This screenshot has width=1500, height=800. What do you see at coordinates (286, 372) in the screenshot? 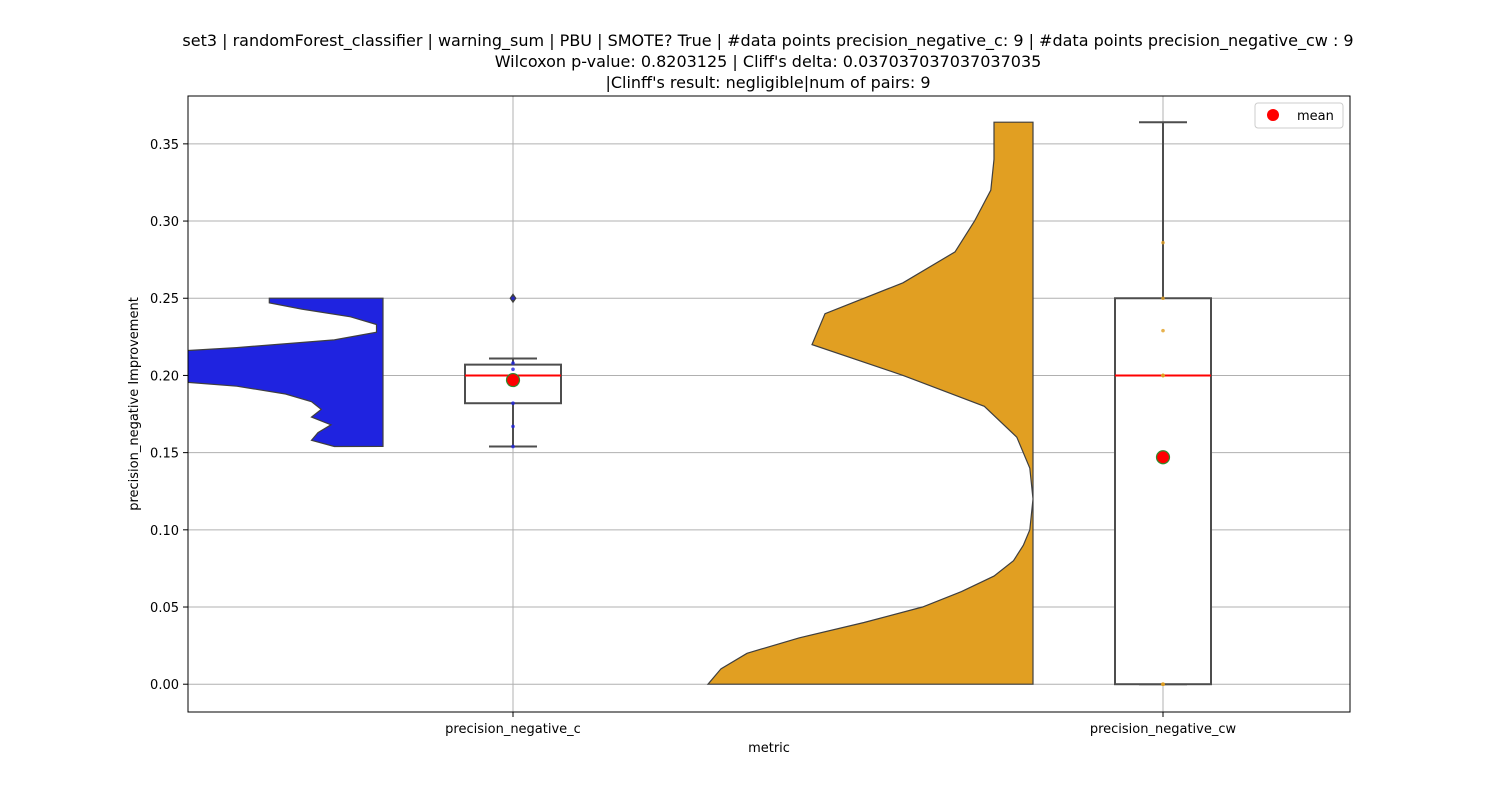
I see `violin-precision_negative_c` at bounding box center [286, 372].